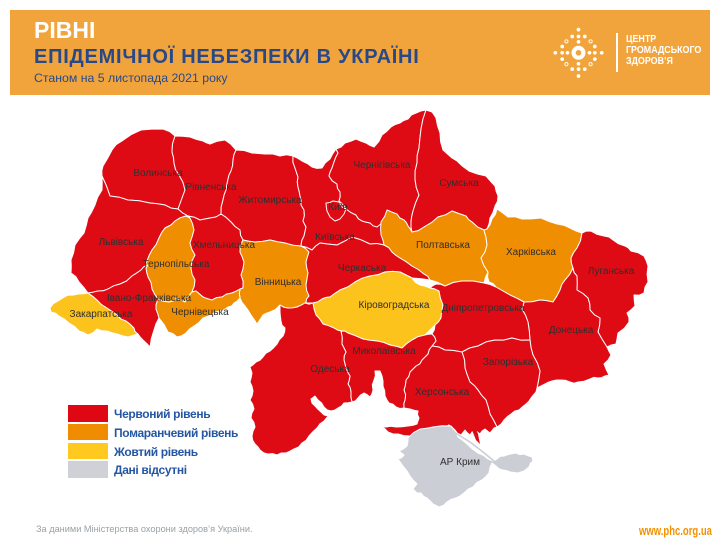 This screenshot has width=720, height=540. What do you see at coordinates (176, 264) in the screenshot?
I see `svg-text: Тернопільська` at bounding box center [176, 264].